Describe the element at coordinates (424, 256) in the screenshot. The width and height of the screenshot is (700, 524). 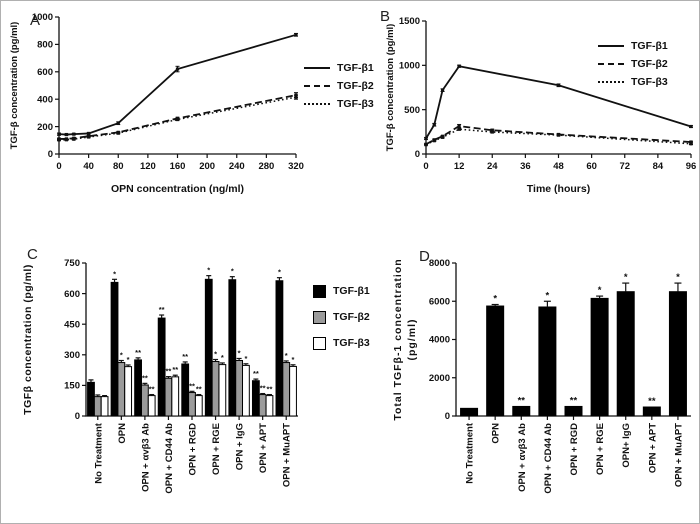
I see `panel-d-letter: D` at that location.